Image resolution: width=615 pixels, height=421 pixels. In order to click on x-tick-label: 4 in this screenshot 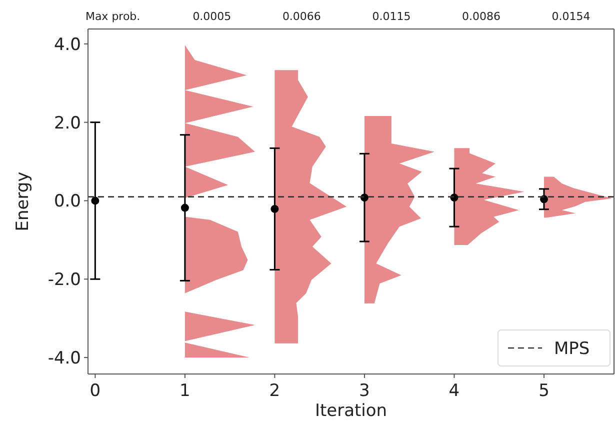, I will do `click(454, 391)`.